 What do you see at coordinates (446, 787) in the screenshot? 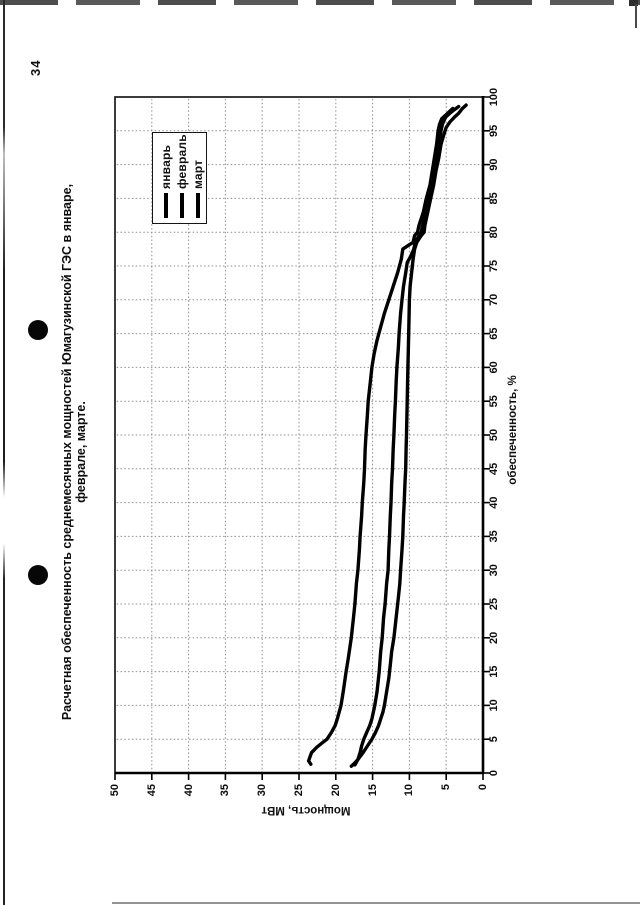
I see `y-tick-label: 5` at bounding box center [446, 787].